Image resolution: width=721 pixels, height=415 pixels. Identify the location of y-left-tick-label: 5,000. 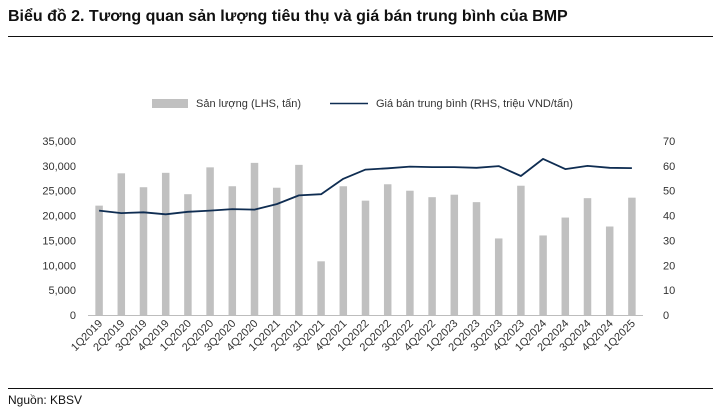
(62, 291).